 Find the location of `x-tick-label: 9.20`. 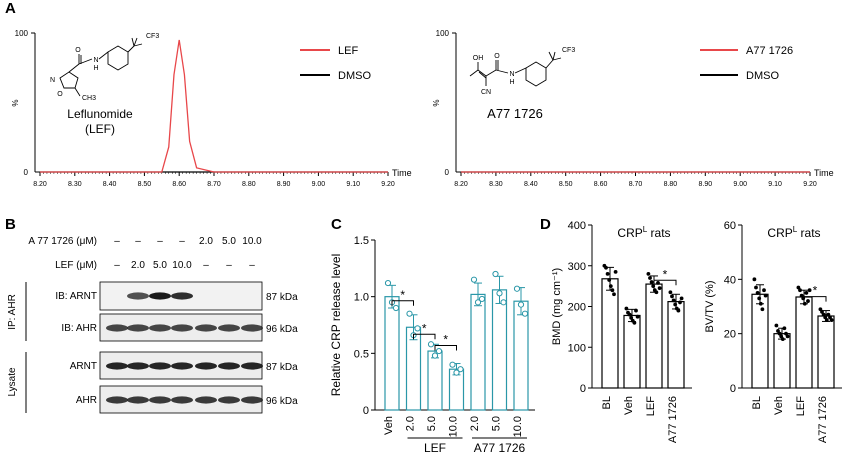

x-tick-label: 9.20 is located at coordinates (810, 184).